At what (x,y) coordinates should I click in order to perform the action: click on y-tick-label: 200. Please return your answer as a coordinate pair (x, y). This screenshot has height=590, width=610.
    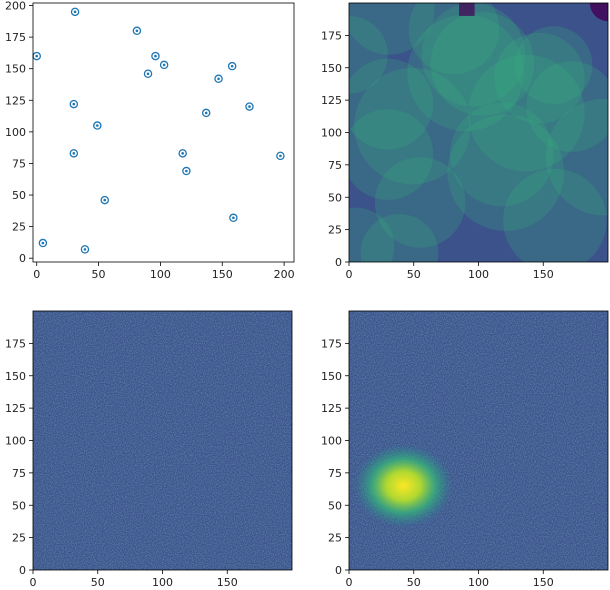
    Looking at the image, I should click on (15, 6).